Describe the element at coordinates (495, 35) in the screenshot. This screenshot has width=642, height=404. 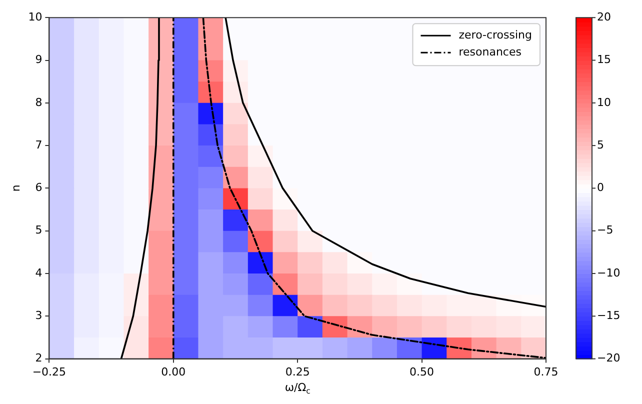
I see `legend-label: zero-crossing` at that location.